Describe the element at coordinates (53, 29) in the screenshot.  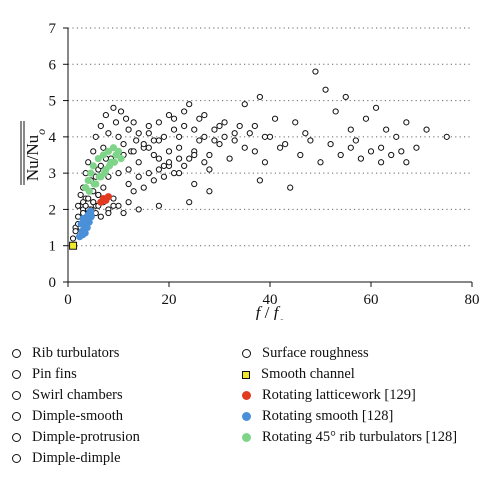
I see `y-tick-label-7: 7` at that location.